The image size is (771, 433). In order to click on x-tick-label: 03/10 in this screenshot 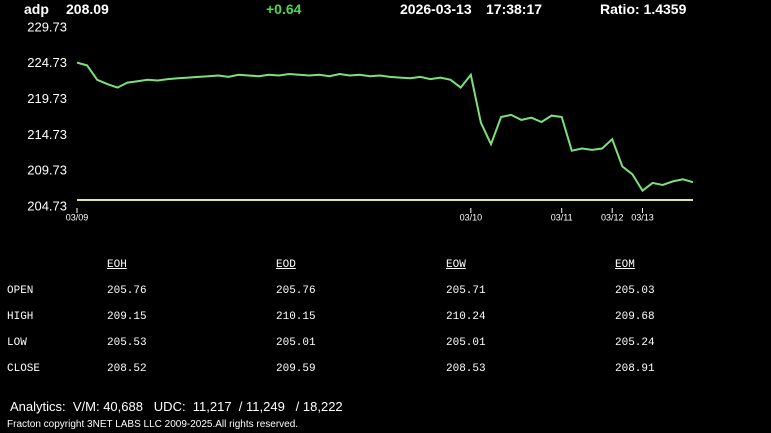, I will do `click(471, 217)`.